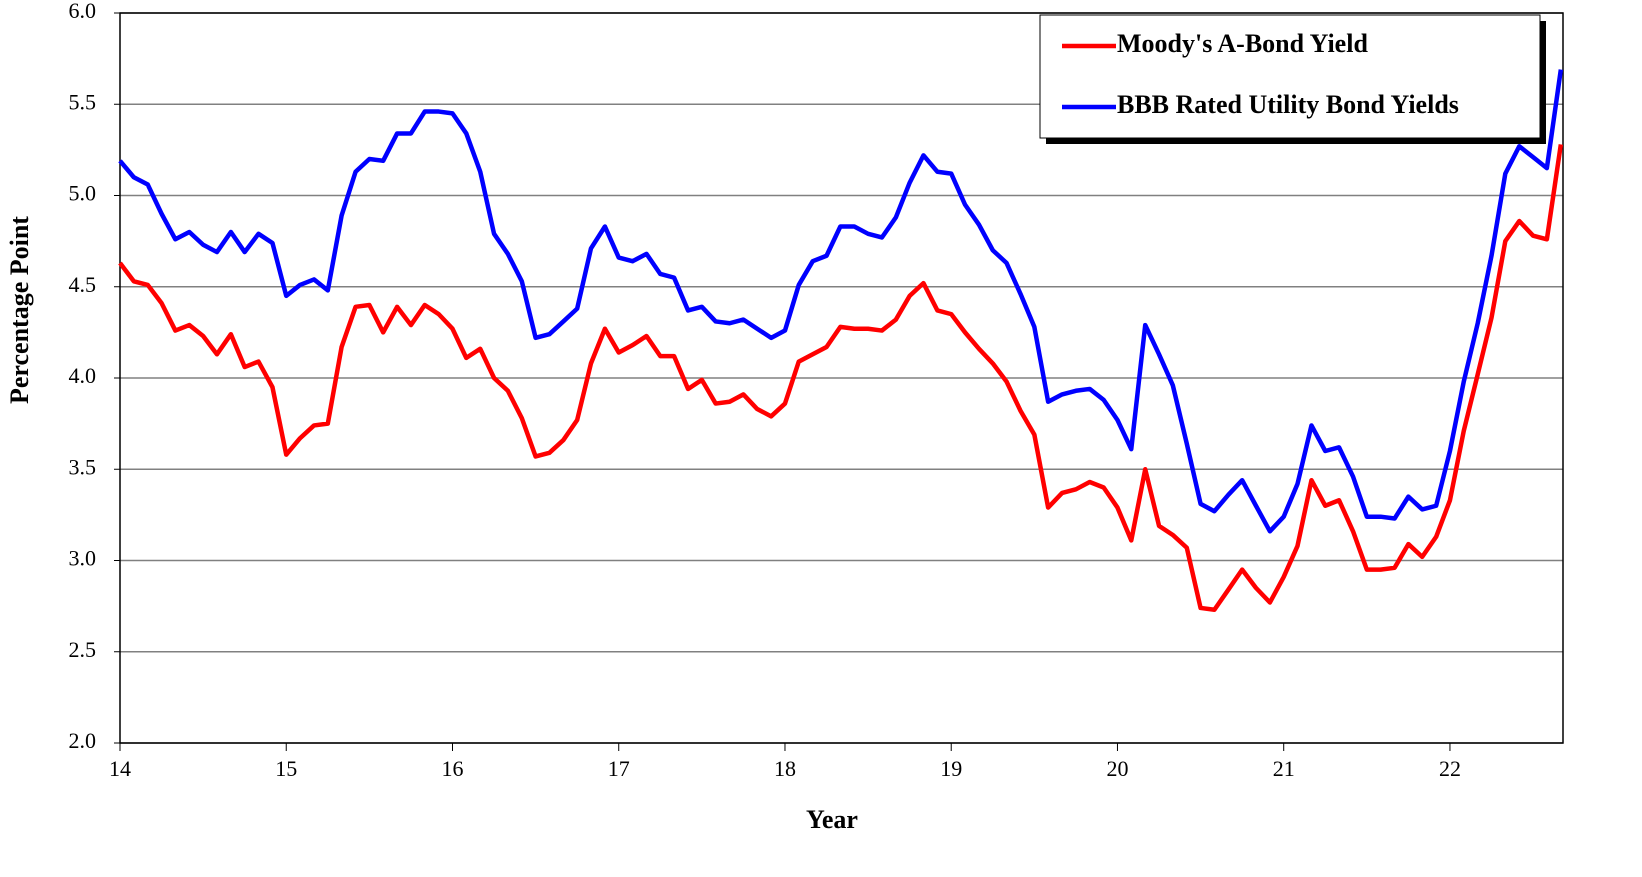 Image resolution: width=1642 pixels, height=877 pixels. Describe the element at coordinates (83, 740) in the screenshot. I see `y-tick-label: 2.0` at that location.